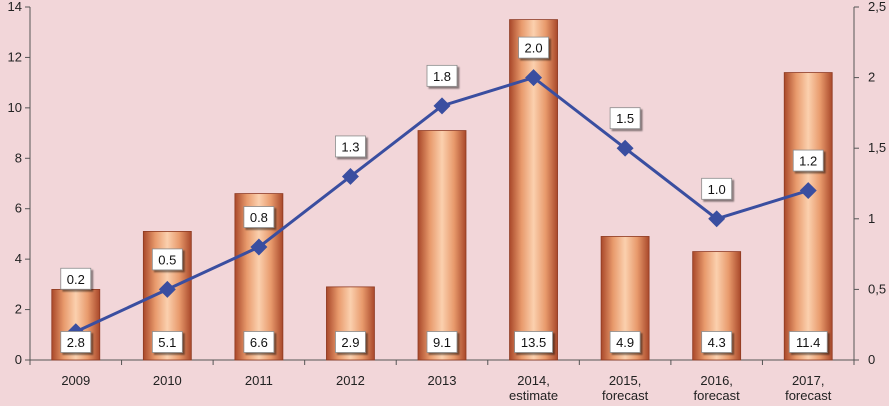 This screenshot has height=406, width=889. Describe the element at coordinates (442, 380) in the screenshot. I see `x-tick-label: 2013` at that location.